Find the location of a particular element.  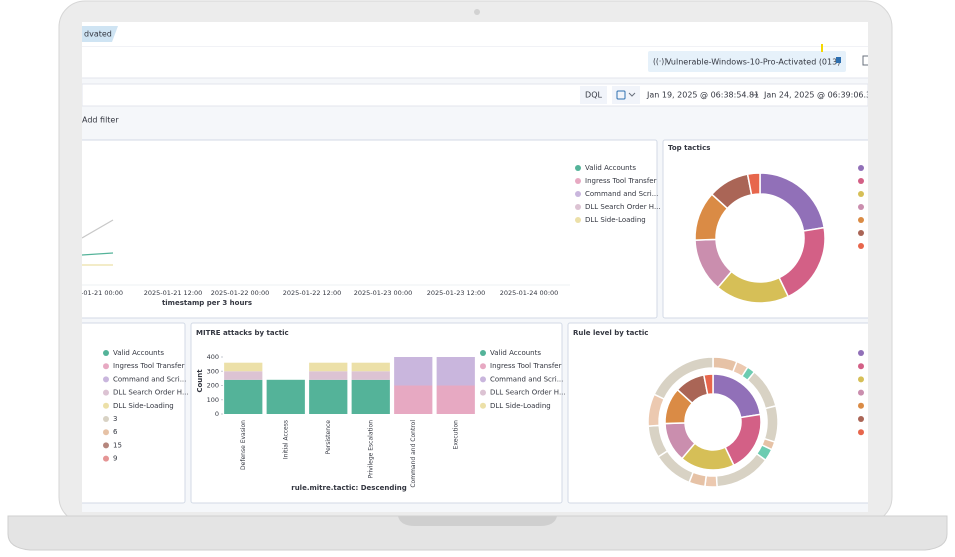

y-tick-label: 400 is located at coordinates (213, 357).